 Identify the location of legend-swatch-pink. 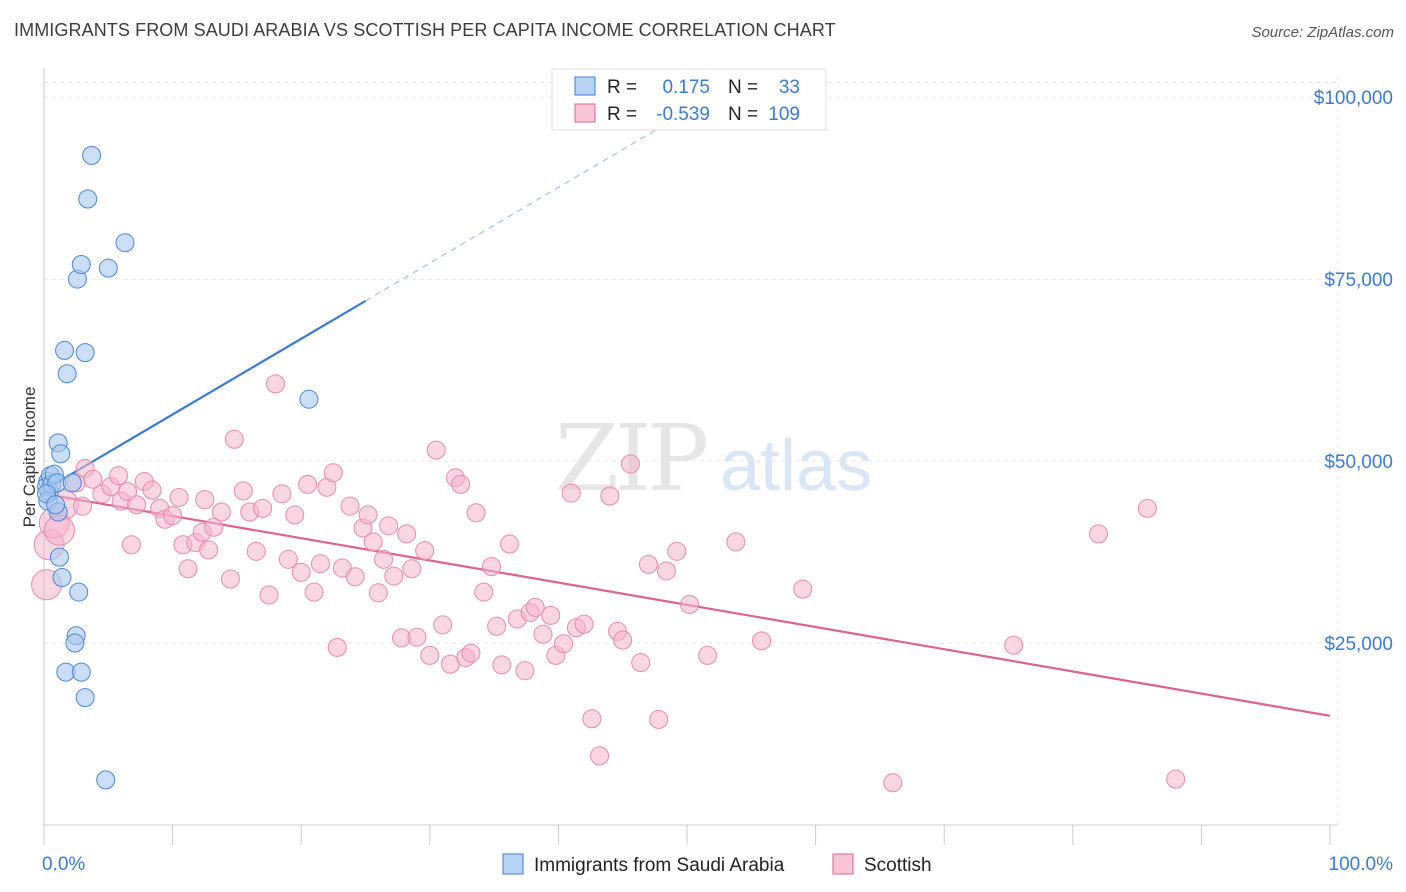
(585, 113).